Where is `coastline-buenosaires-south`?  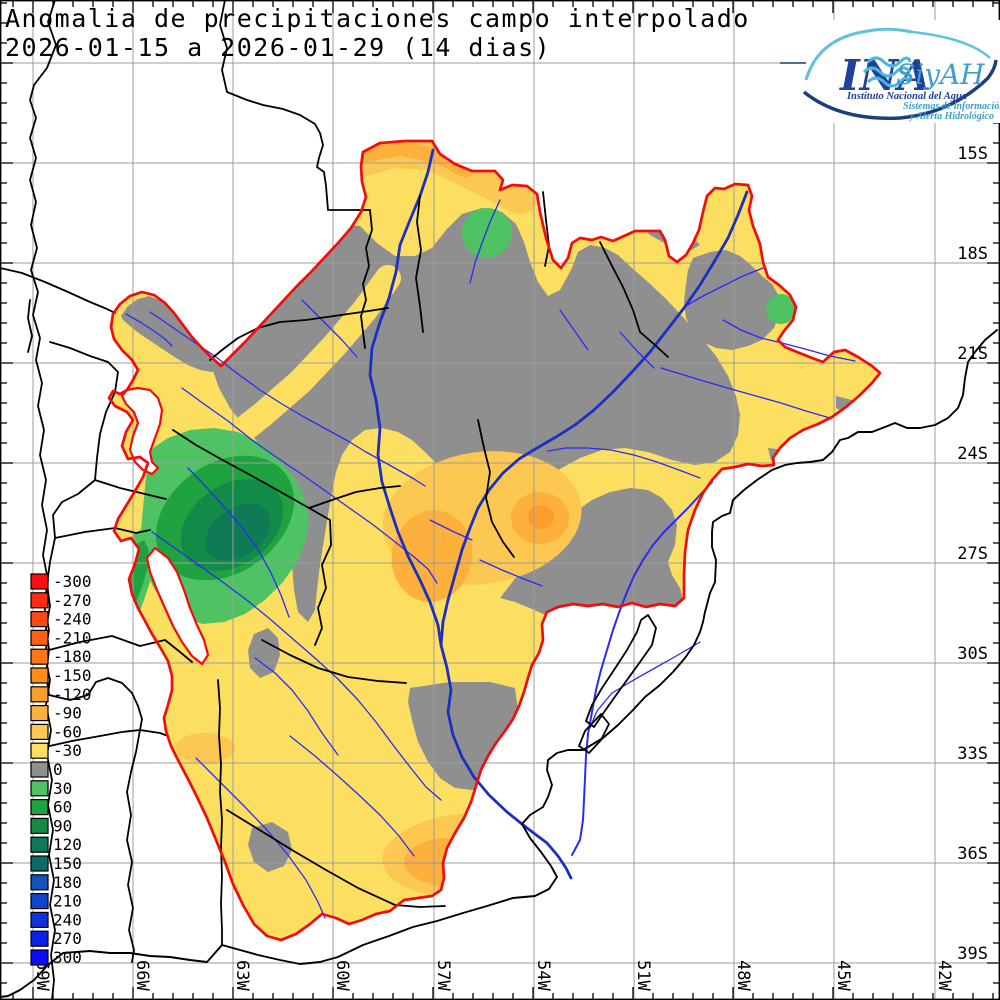 coastline-buenosaires-south is located at coordinates (111, 971).